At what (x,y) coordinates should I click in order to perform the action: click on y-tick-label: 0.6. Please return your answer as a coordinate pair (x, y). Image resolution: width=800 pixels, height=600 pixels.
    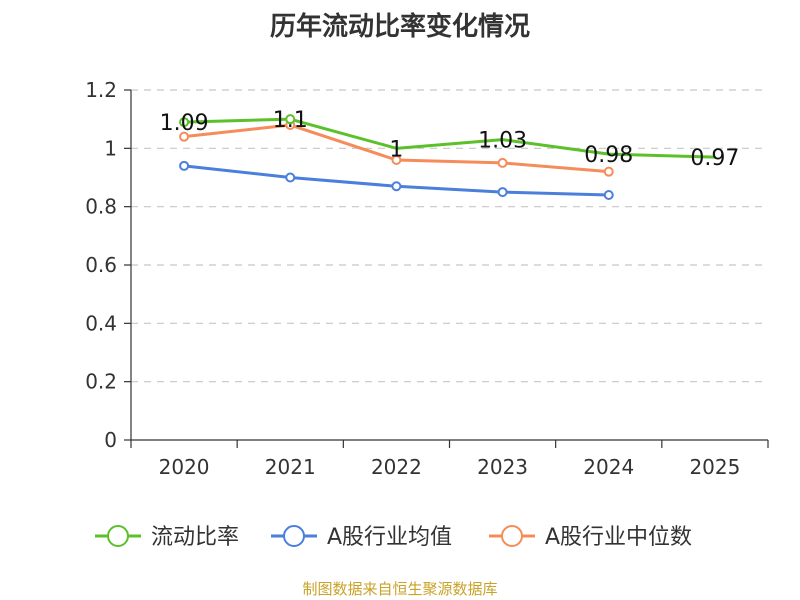
    Looking at the image, I should click on (101, 265).